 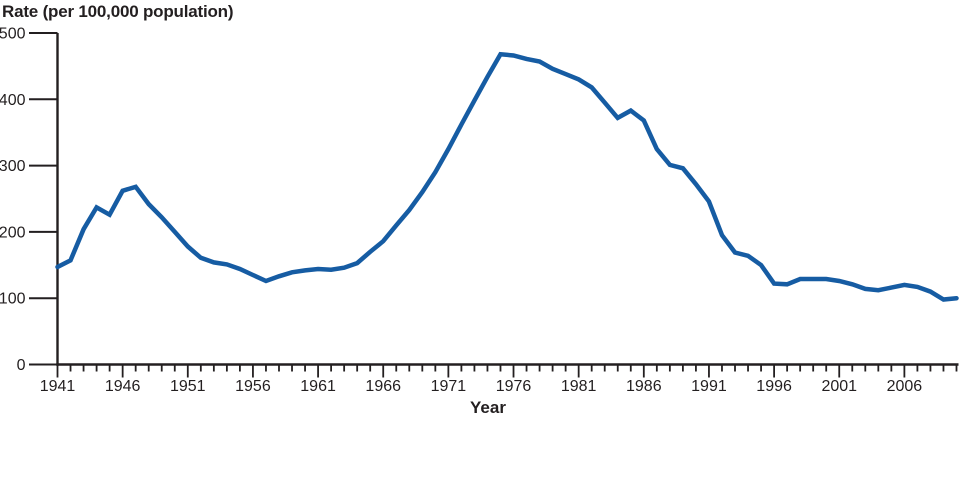 I want to click on x-tick-label: 1941, so click(x=58, y=386).